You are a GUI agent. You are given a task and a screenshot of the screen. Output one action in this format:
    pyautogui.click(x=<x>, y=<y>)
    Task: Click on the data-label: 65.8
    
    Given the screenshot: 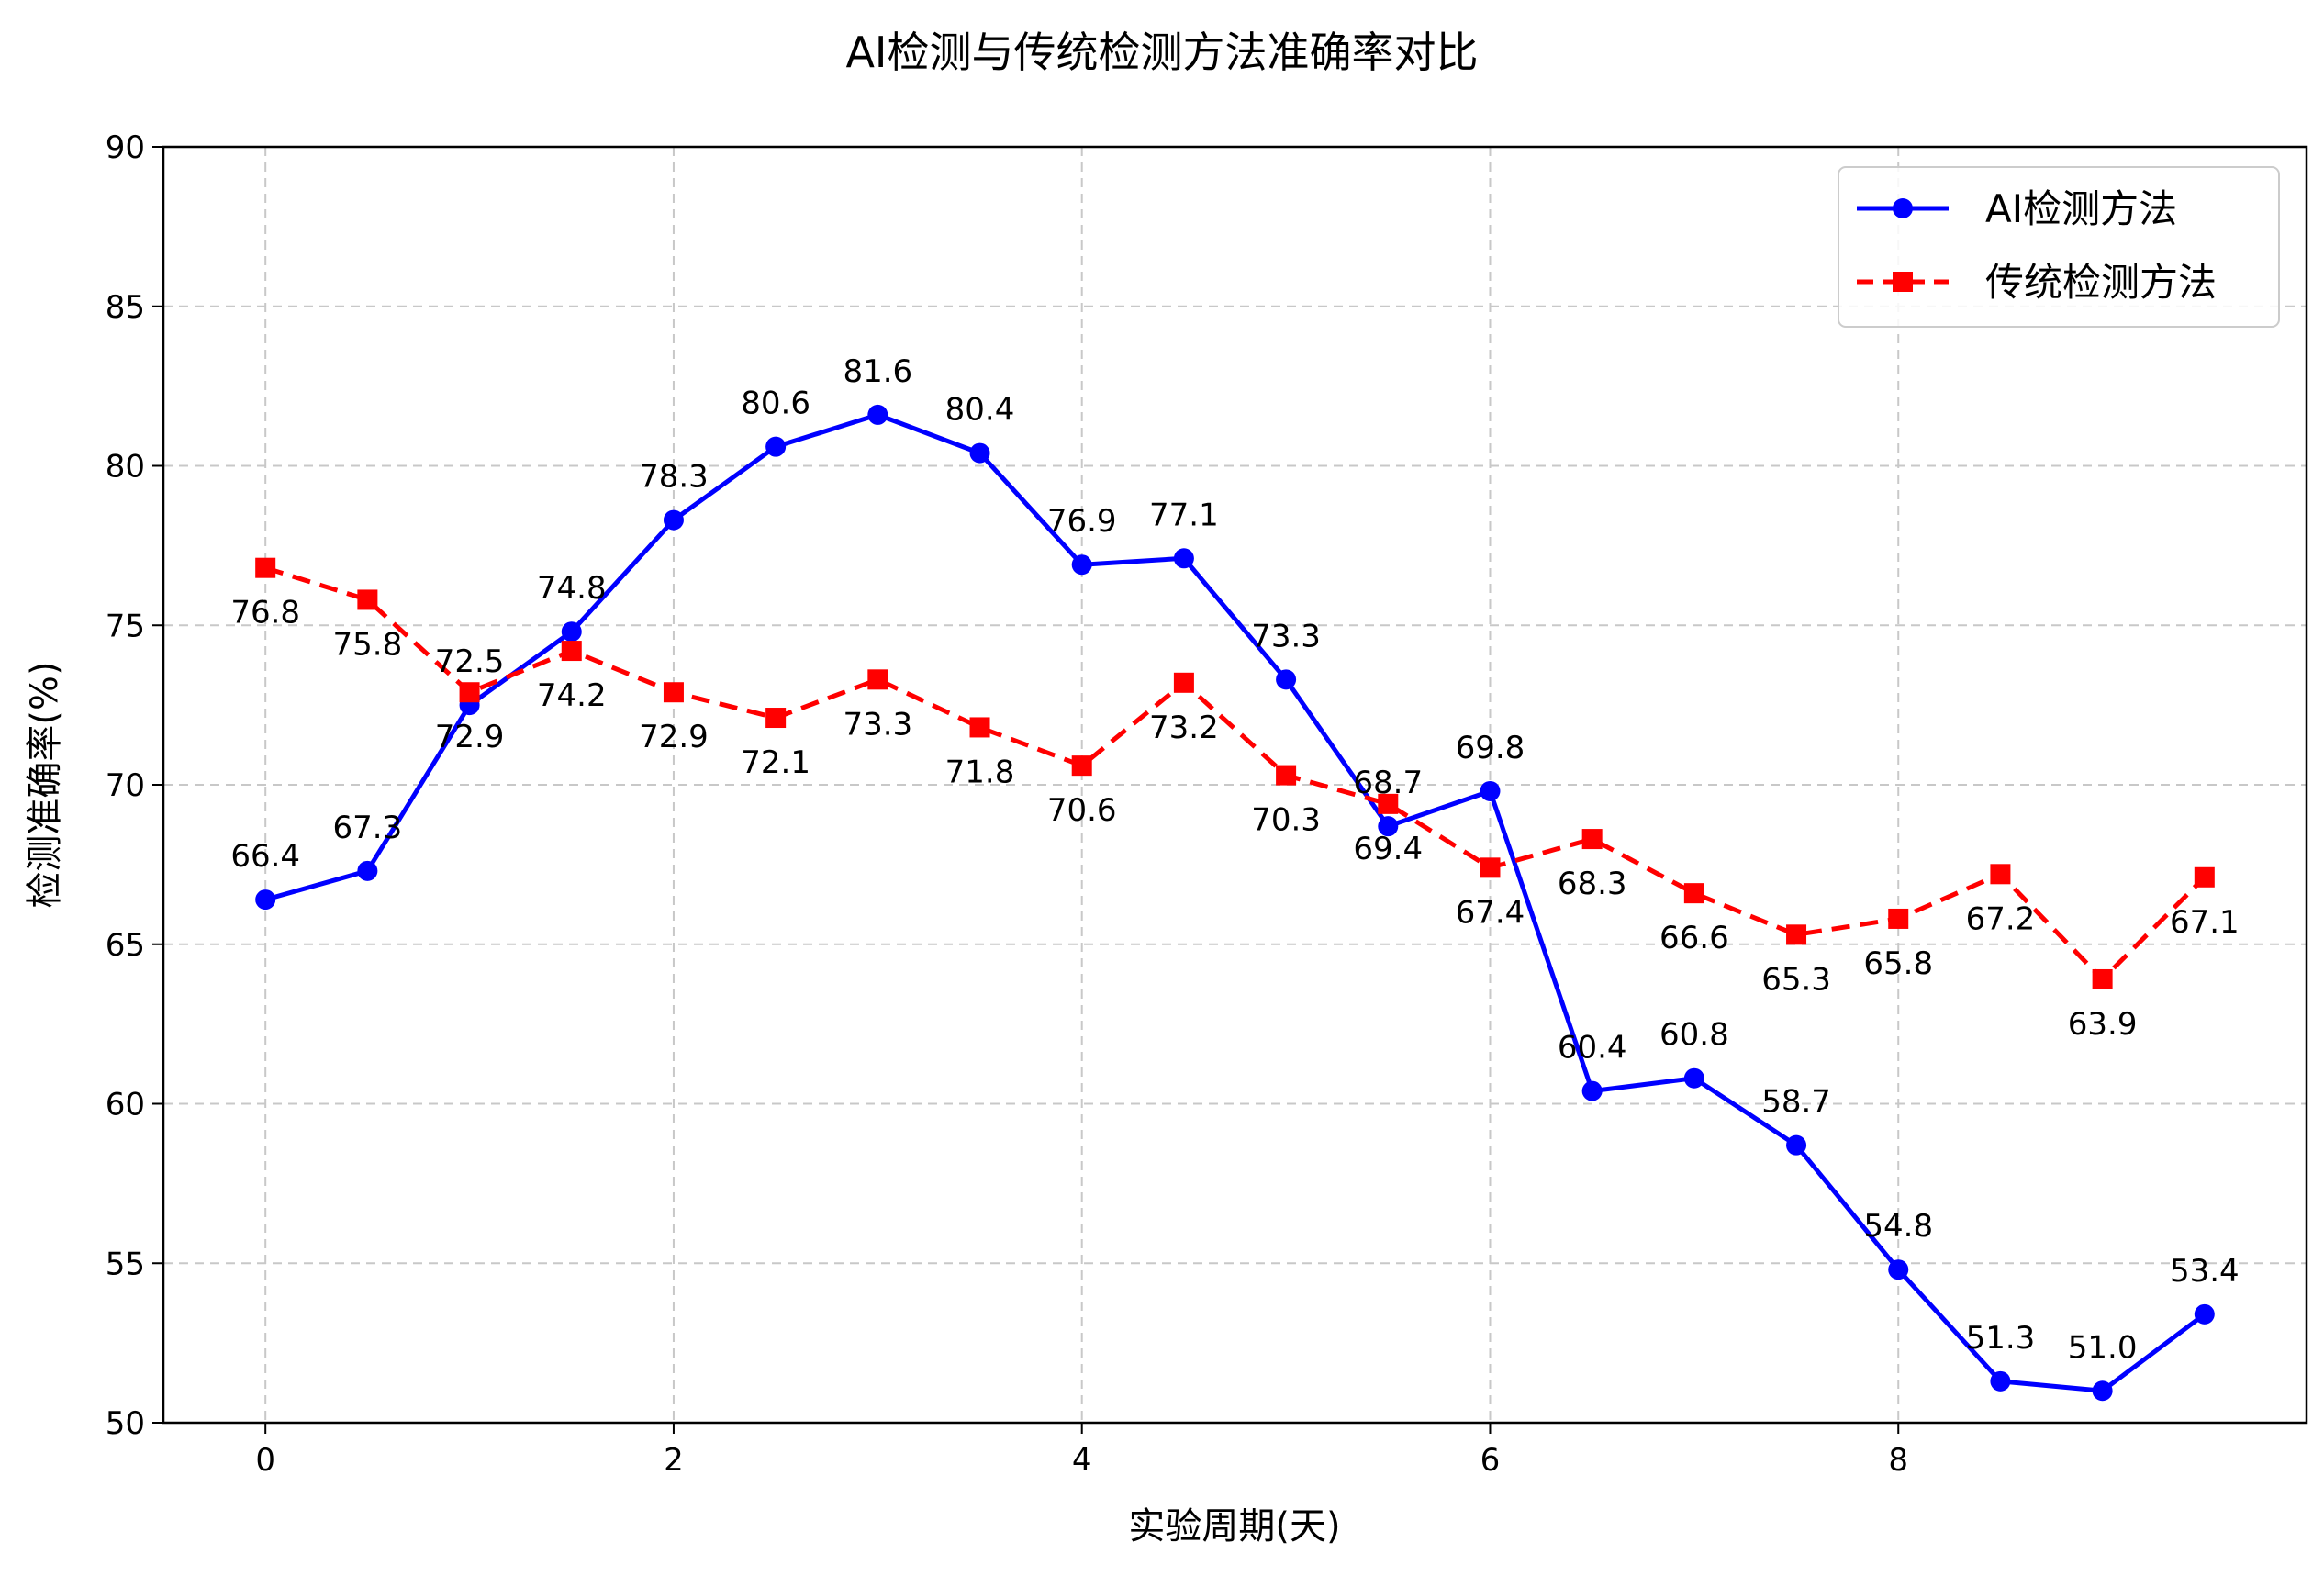 What is the action you would take?
    pyautogui.click(x=1898, y=963)
    